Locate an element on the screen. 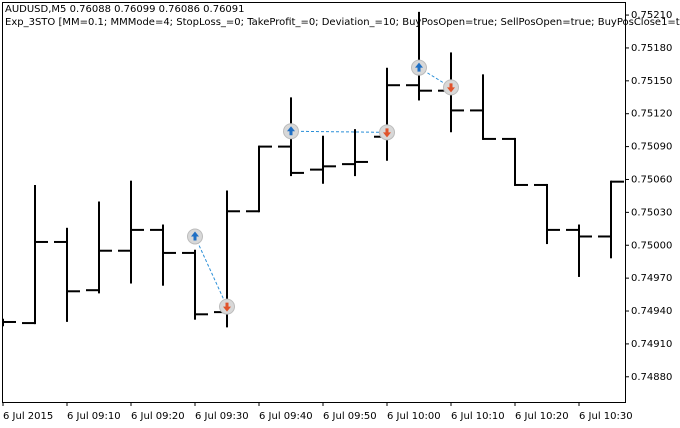 The height and width of the screenshot is (428, 680). x-tick-label: 6 Jul 09:20 is located at coordinates (158, 416).